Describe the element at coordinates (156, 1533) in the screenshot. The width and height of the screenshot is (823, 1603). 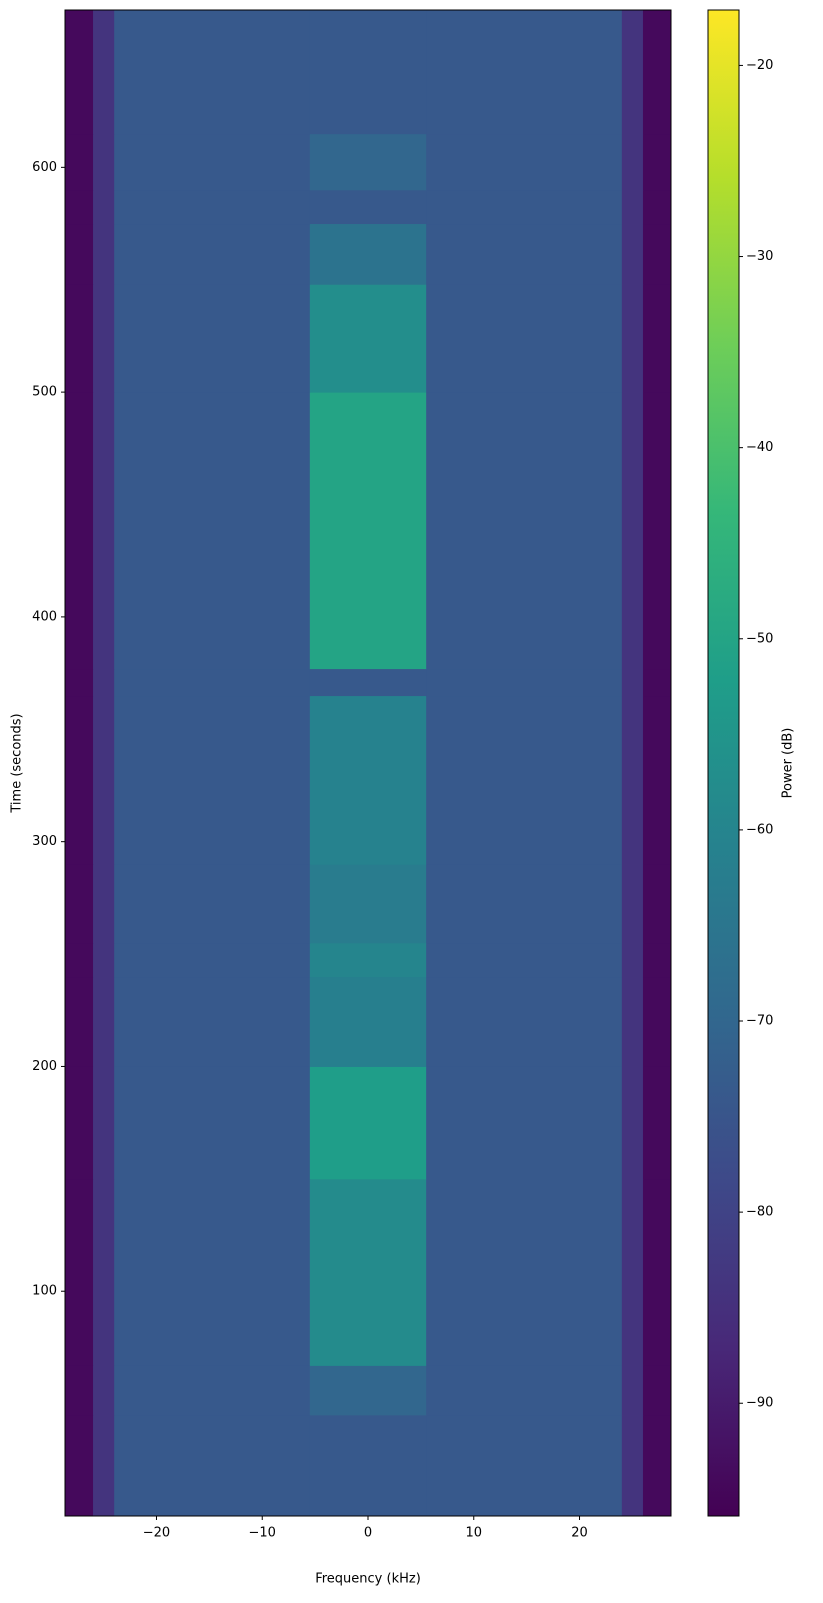
I see `x-tick-label: −20` at that location.